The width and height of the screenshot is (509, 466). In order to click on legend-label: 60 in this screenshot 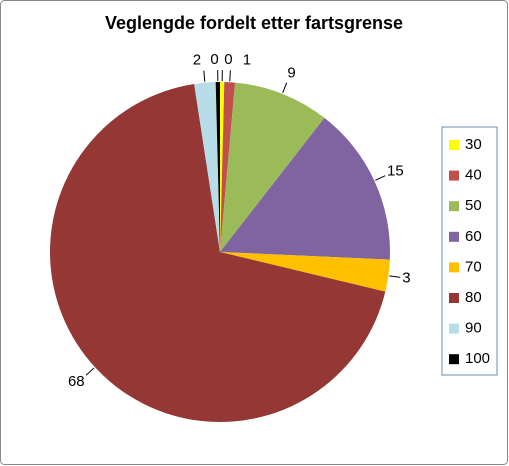, I will do `click(473, 236)`.